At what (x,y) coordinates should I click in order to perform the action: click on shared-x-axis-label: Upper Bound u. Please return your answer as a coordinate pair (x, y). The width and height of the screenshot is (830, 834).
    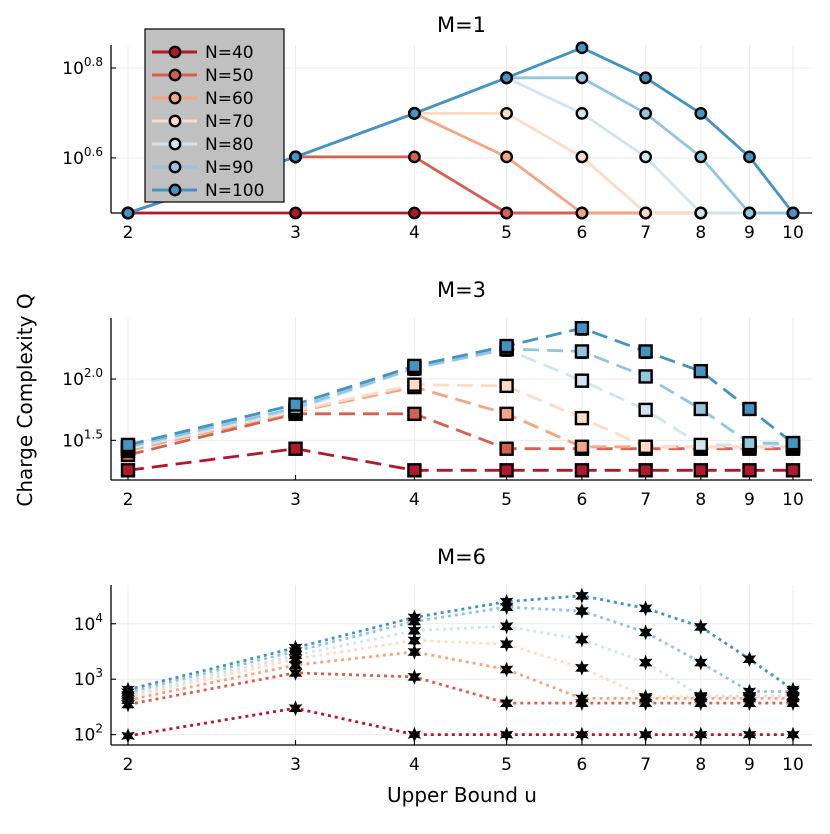
    Looking at the image, I should click on (462, 795).